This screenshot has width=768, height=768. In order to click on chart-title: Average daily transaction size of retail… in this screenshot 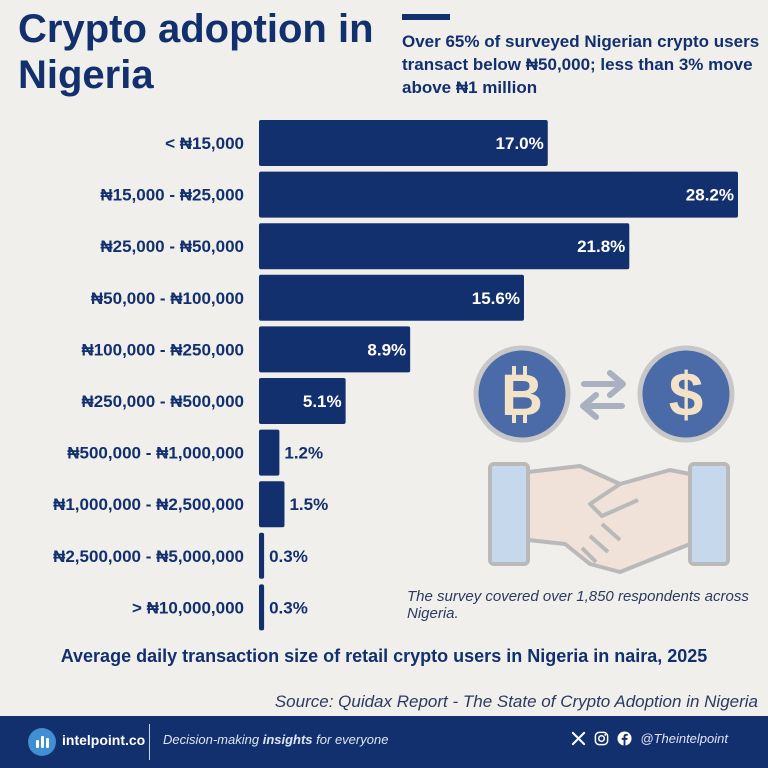, I will do `click(384, 656)`.